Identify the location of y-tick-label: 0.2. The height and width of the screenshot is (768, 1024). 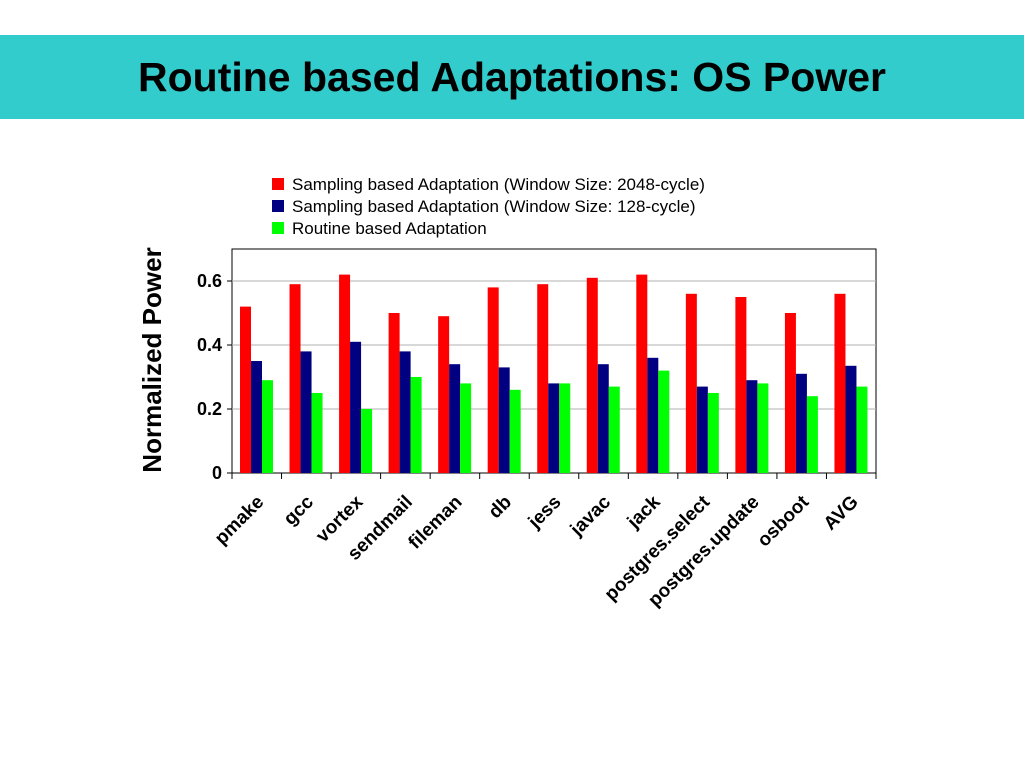
(209, 409).